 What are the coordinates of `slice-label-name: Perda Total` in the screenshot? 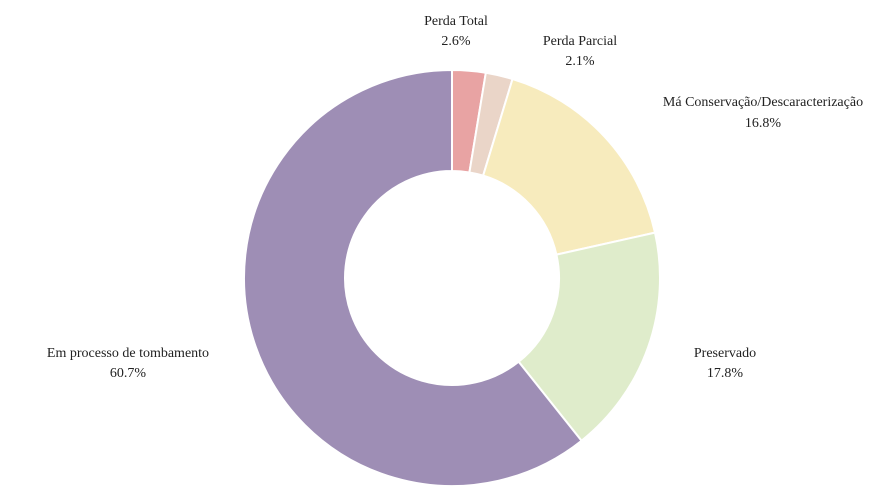 It's located at (456, 21).